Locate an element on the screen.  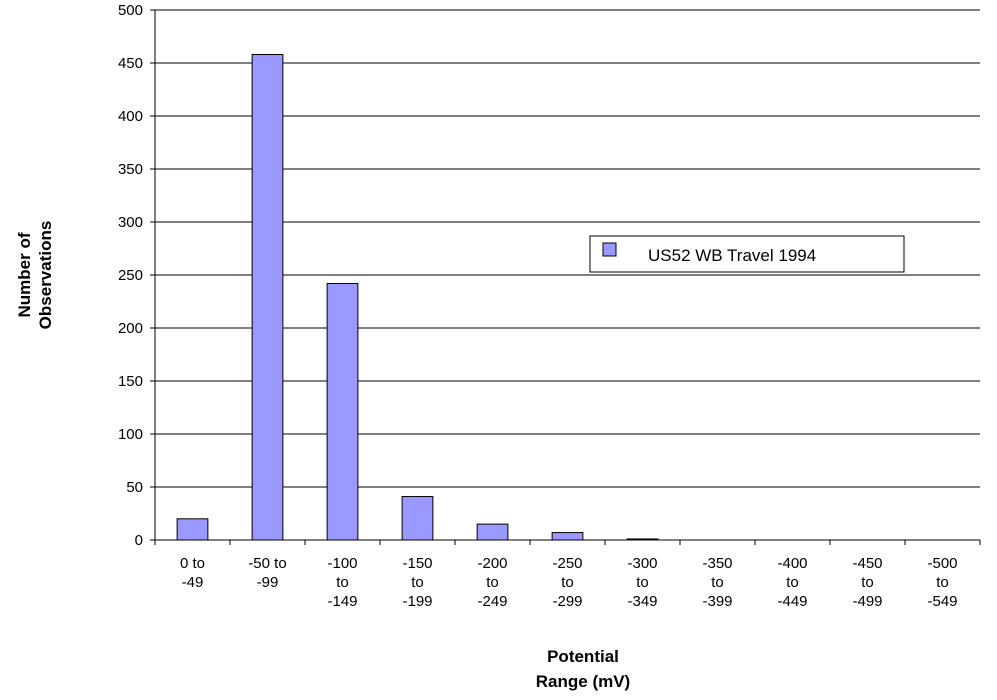
legend-box is located at coordinates (747, 254).